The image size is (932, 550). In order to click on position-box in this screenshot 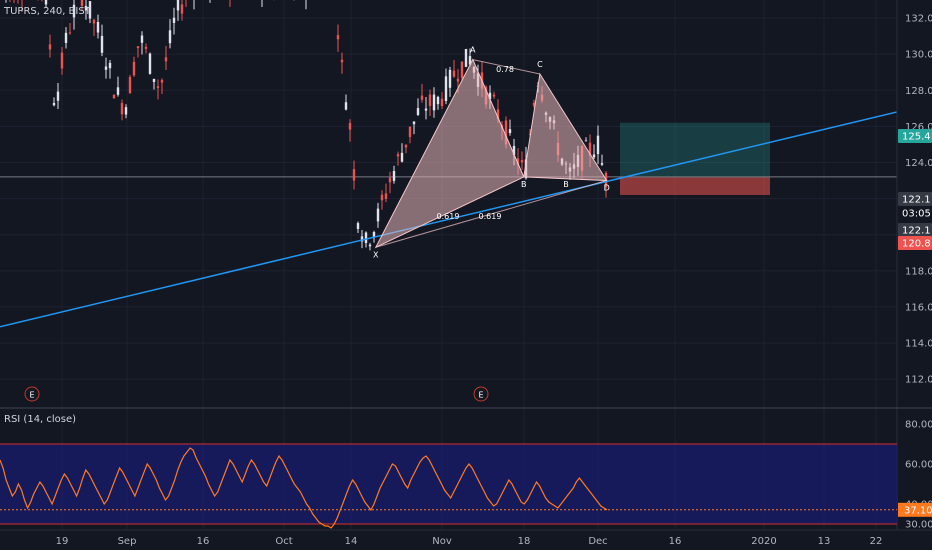, I will do `click(695, 158)`.